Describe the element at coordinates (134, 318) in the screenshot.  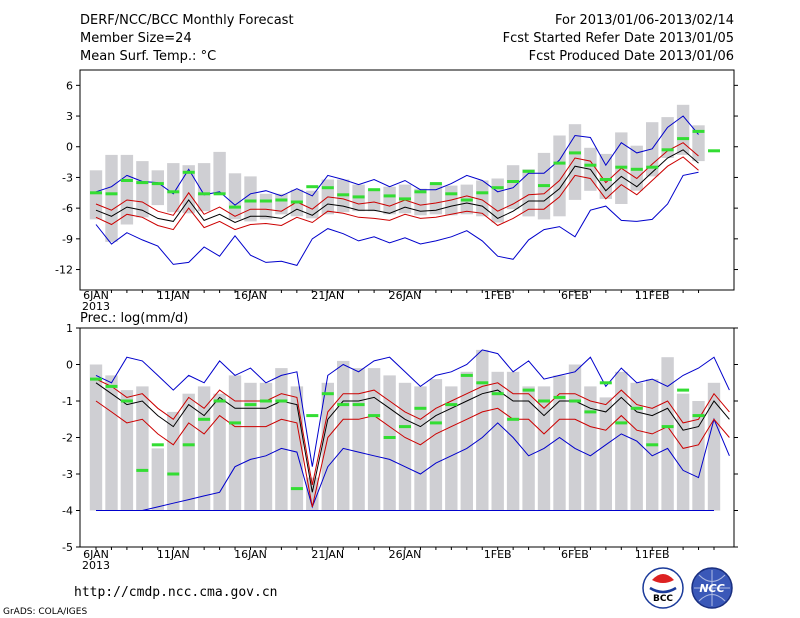
I see `precip-variable-label: Prec.: log(mm/d)` at that location.